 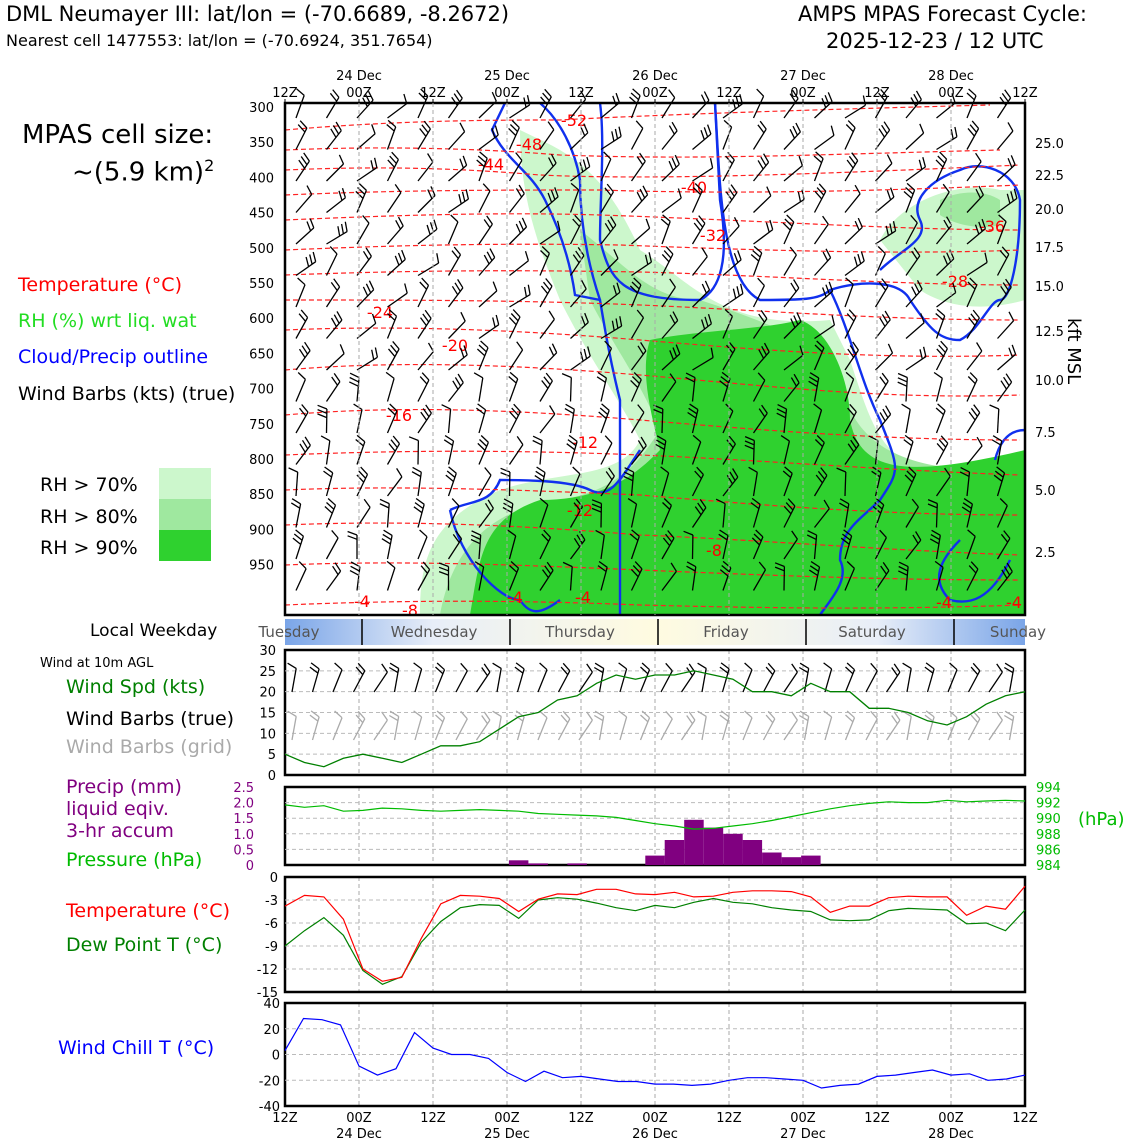 What do you see at coordinates (117, 809) in the screenshot?
I see `precip-label-2: liquid eqiv.` at bounding box center [117, 809].